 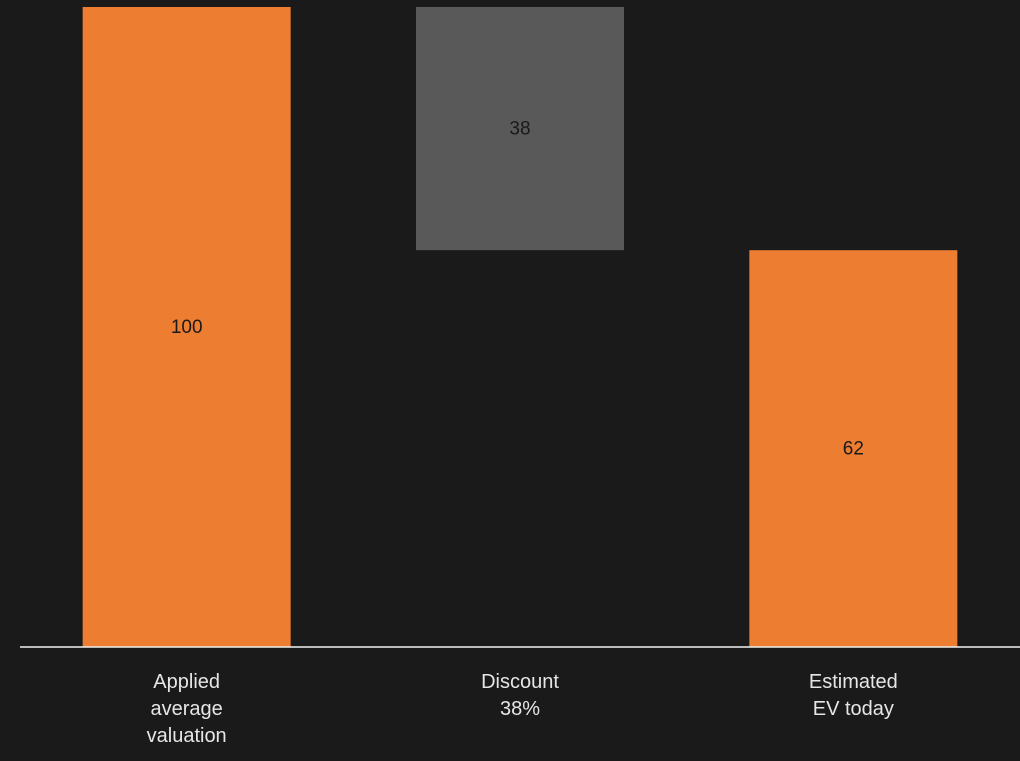 I want to click on data-label: 62, so click(x=853, y=449).